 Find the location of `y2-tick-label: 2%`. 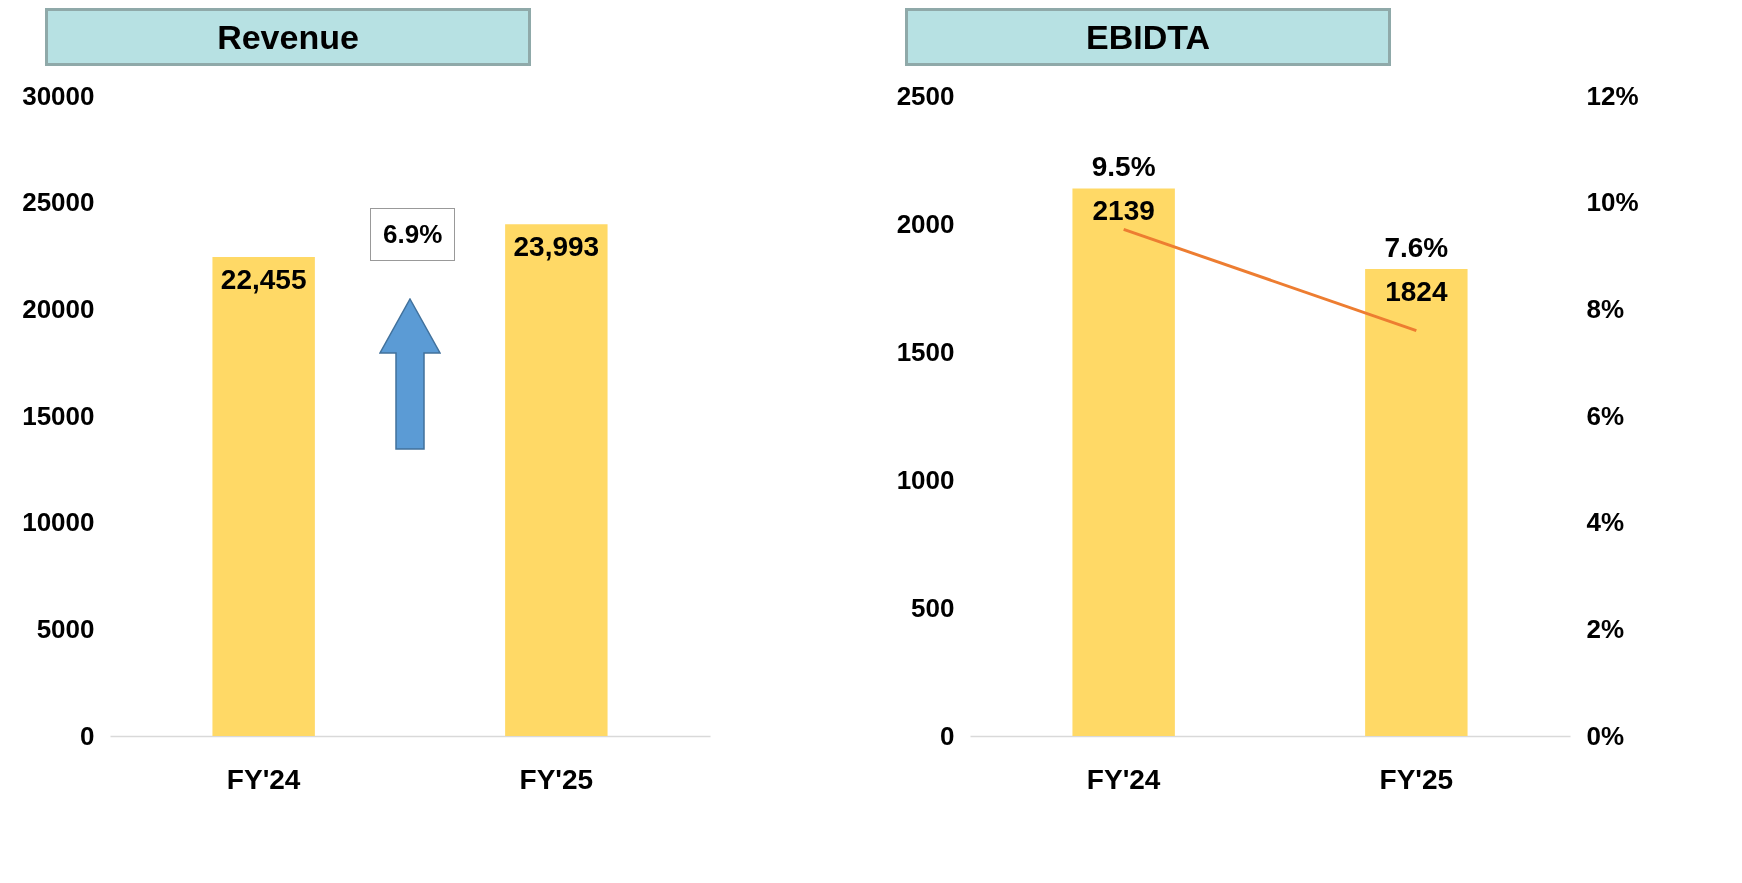

y2-tick-label: 2% is located at coordinates (1605, 628).